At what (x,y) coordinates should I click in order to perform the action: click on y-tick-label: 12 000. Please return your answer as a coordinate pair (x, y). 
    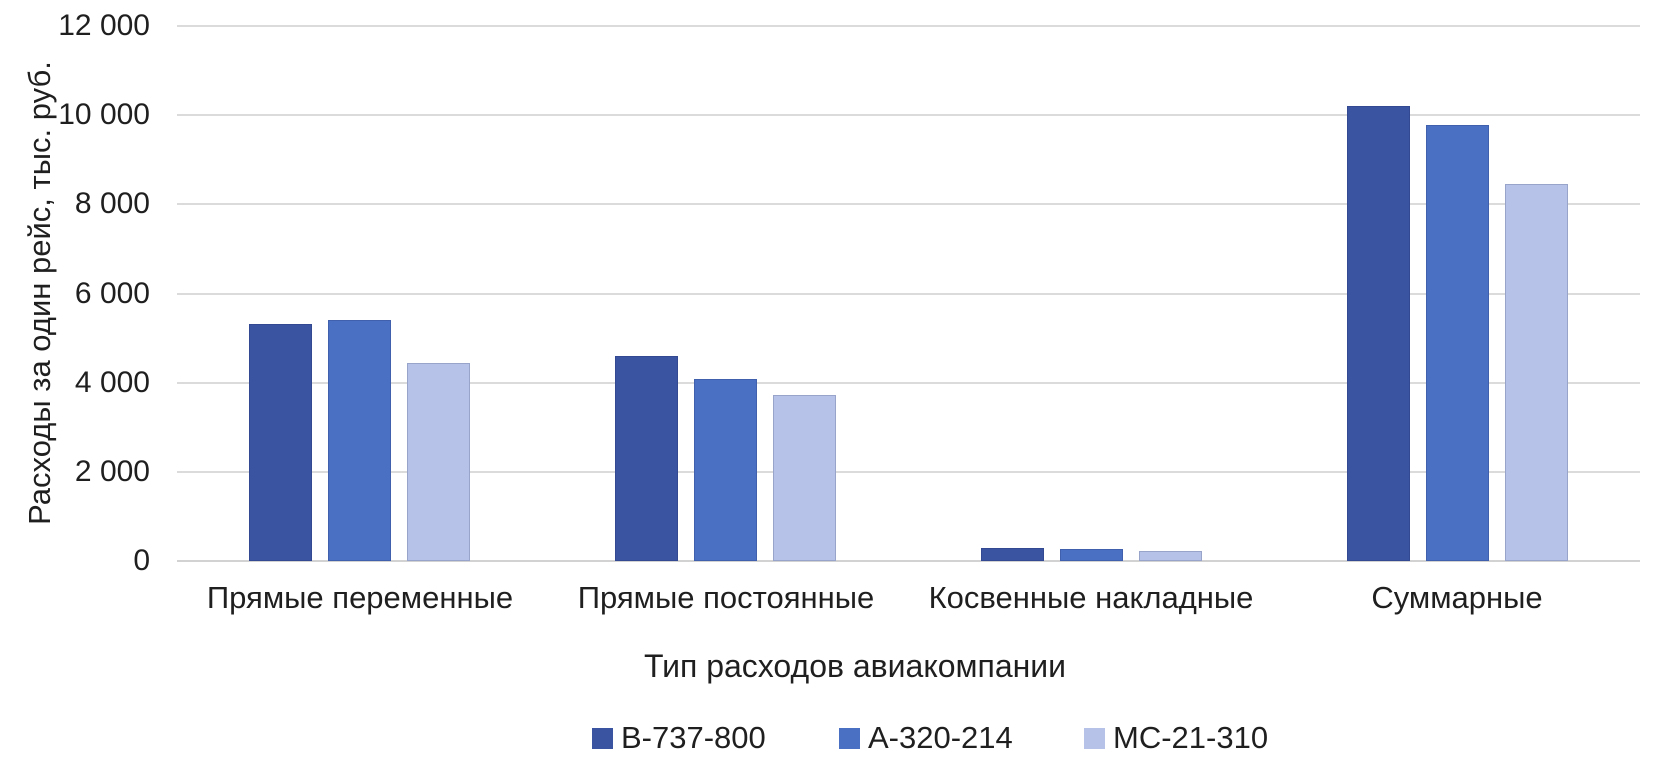
    Looking at the image, I should click on (104, 25).